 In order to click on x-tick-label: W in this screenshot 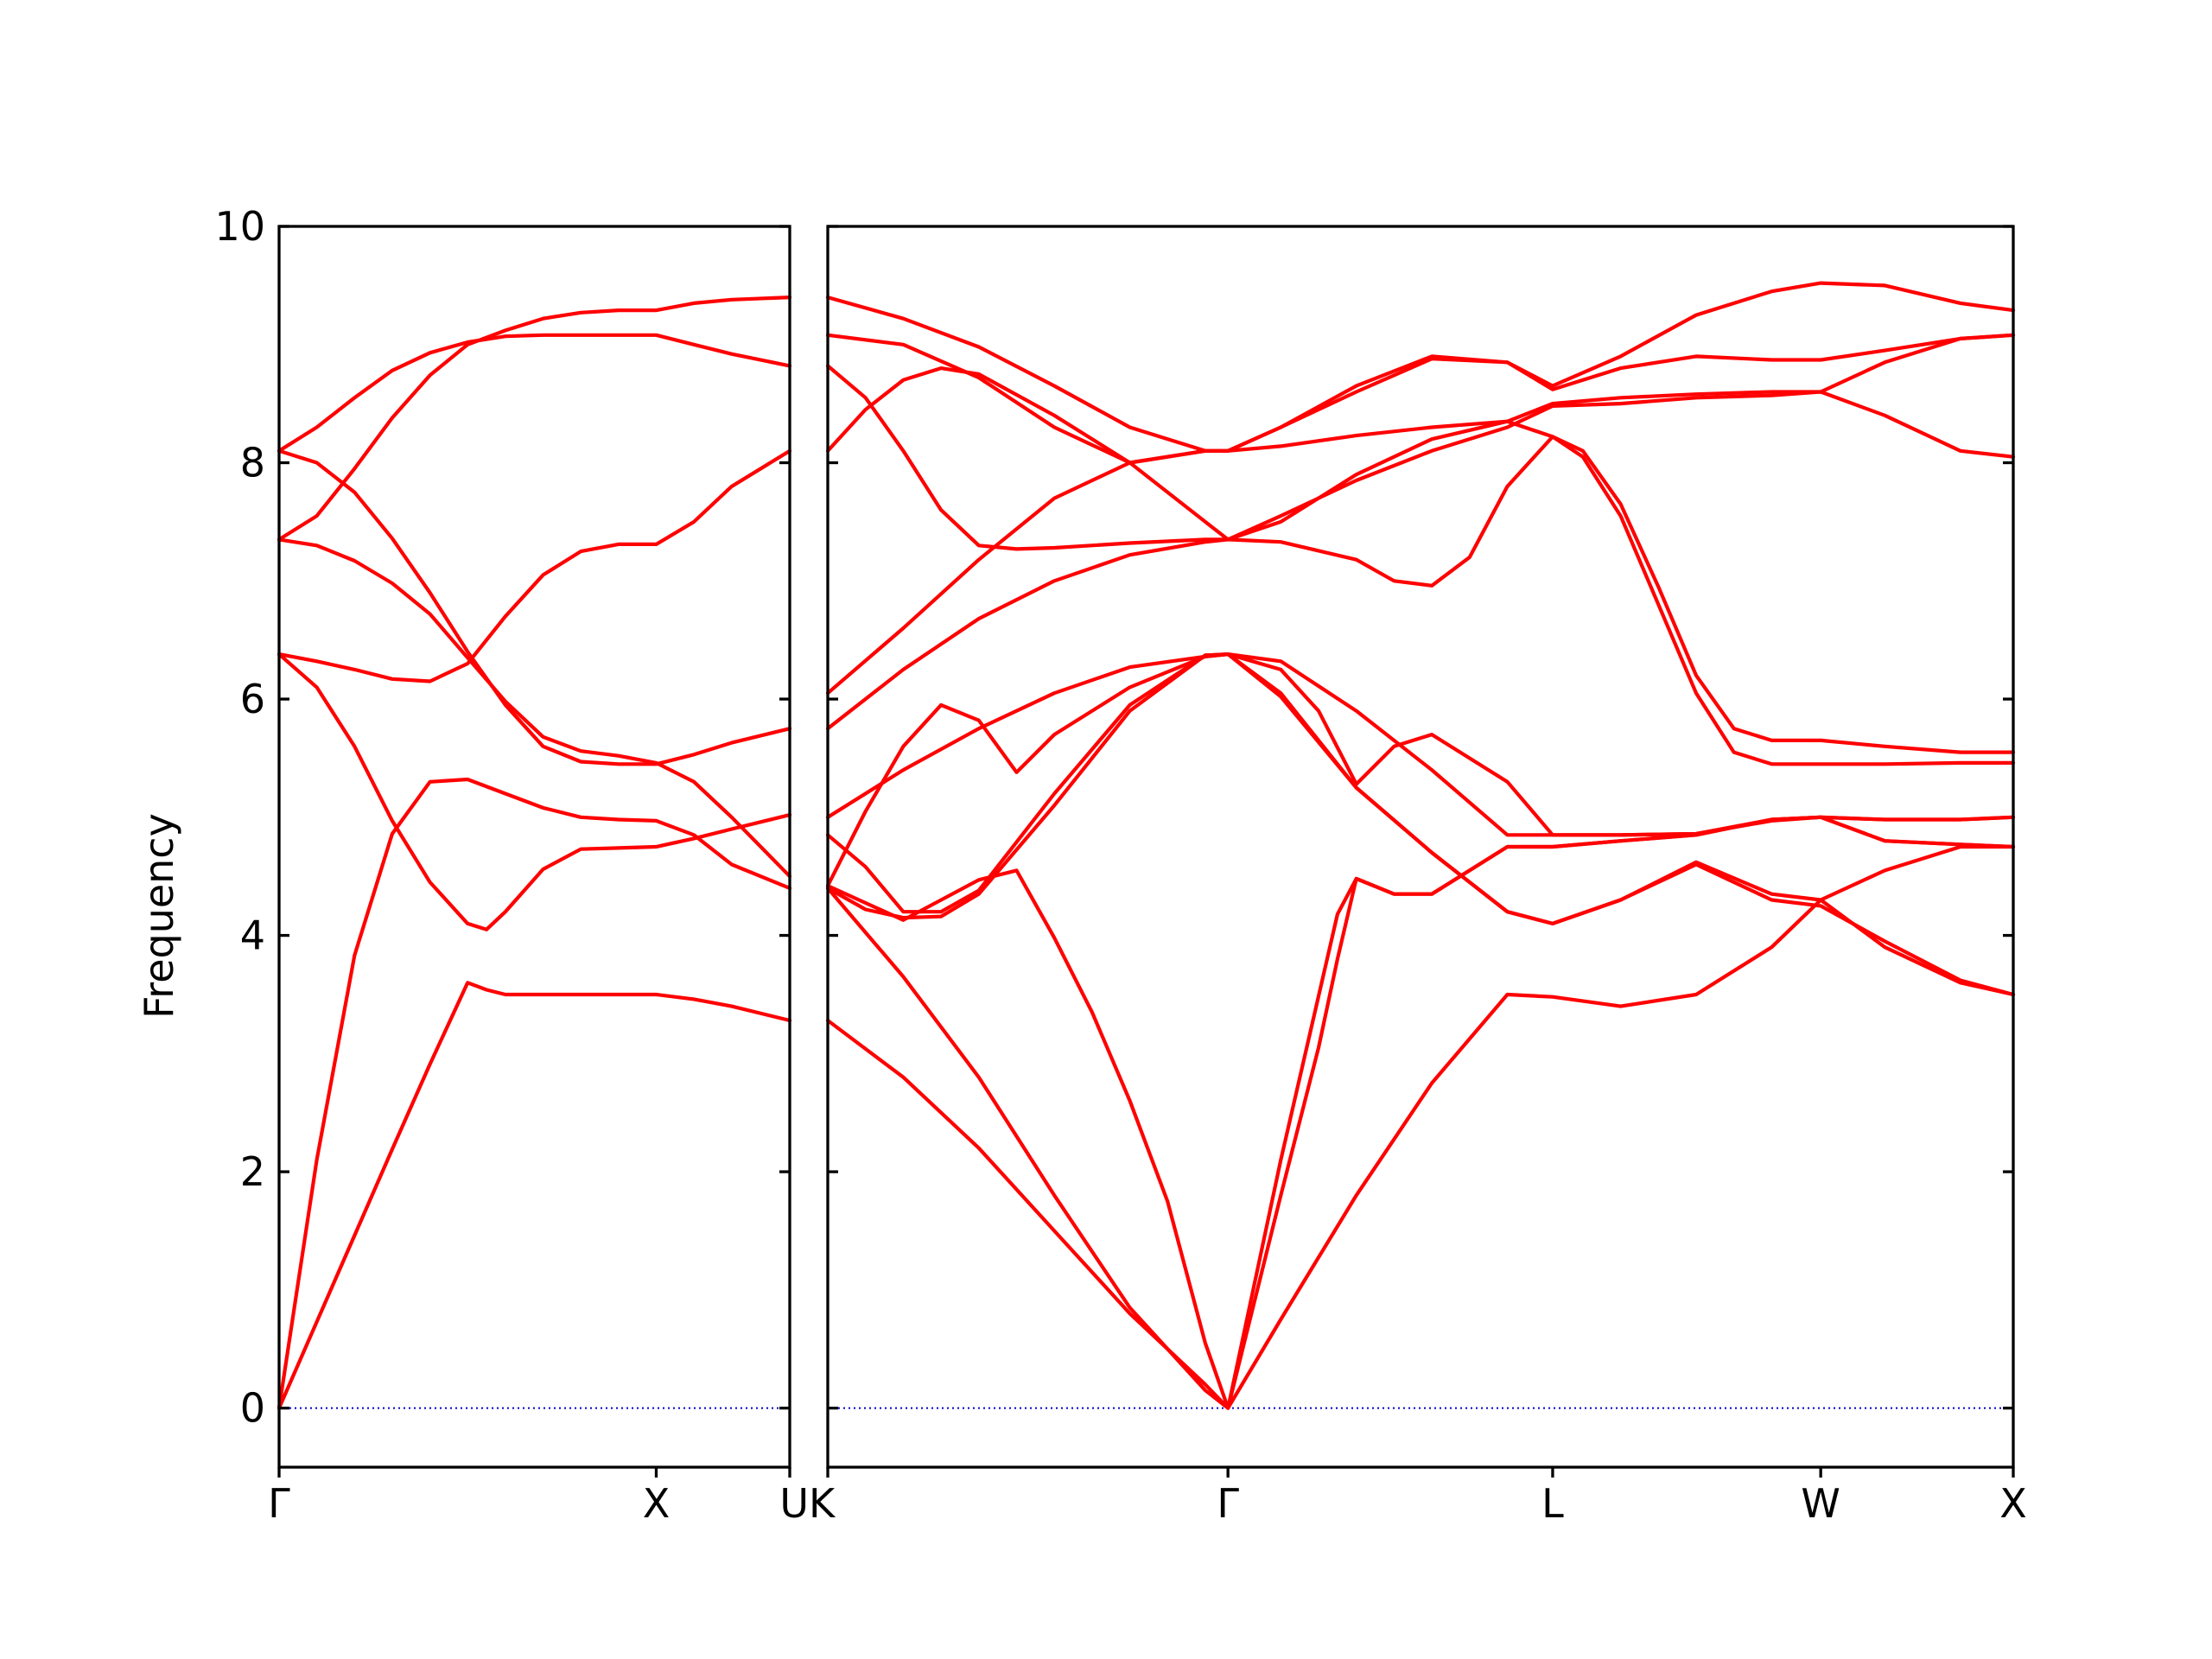, I will do `click(1820, 1503)`.